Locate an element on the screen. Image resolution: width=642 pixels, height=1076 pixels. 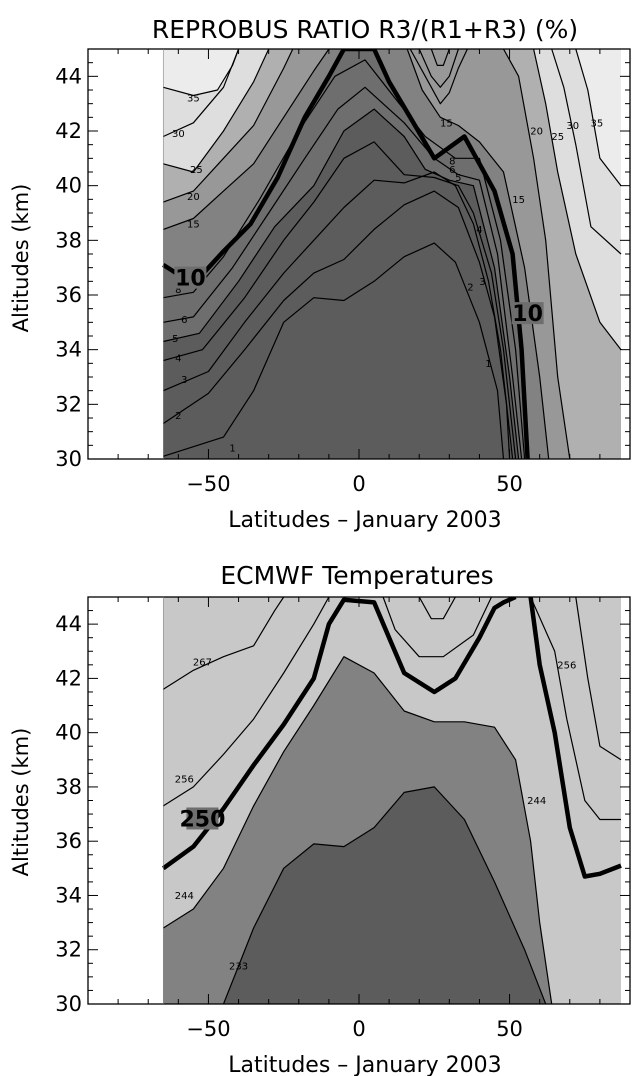
bottom-panel-contour-label-267: 267 is located at coordinates (202, 663).